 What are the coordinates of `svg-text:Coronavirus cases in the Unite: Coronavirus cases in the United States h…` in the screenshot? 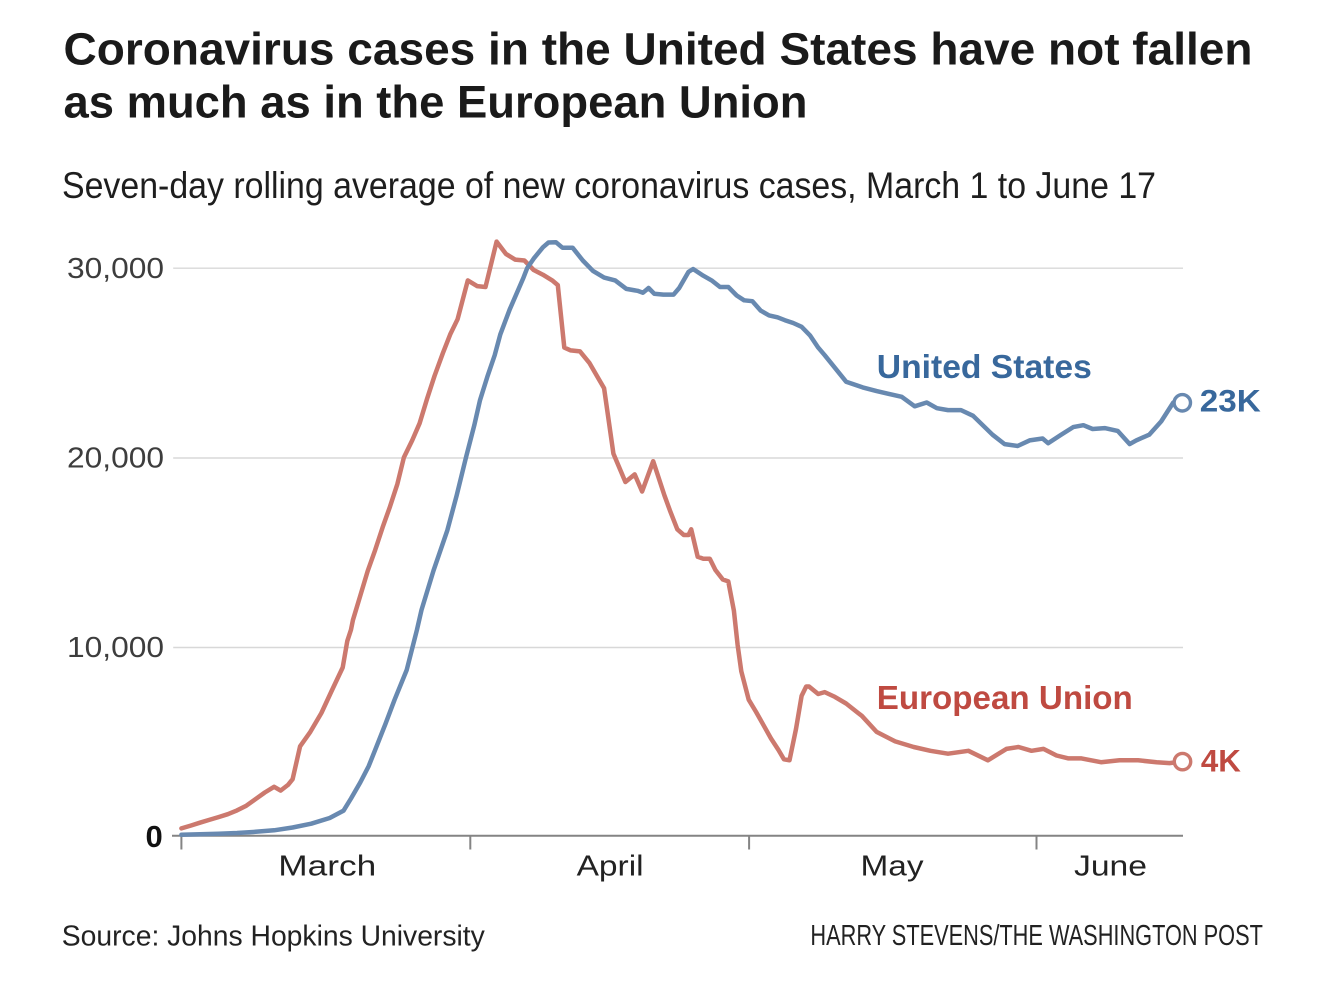 It's located at (658, 49).